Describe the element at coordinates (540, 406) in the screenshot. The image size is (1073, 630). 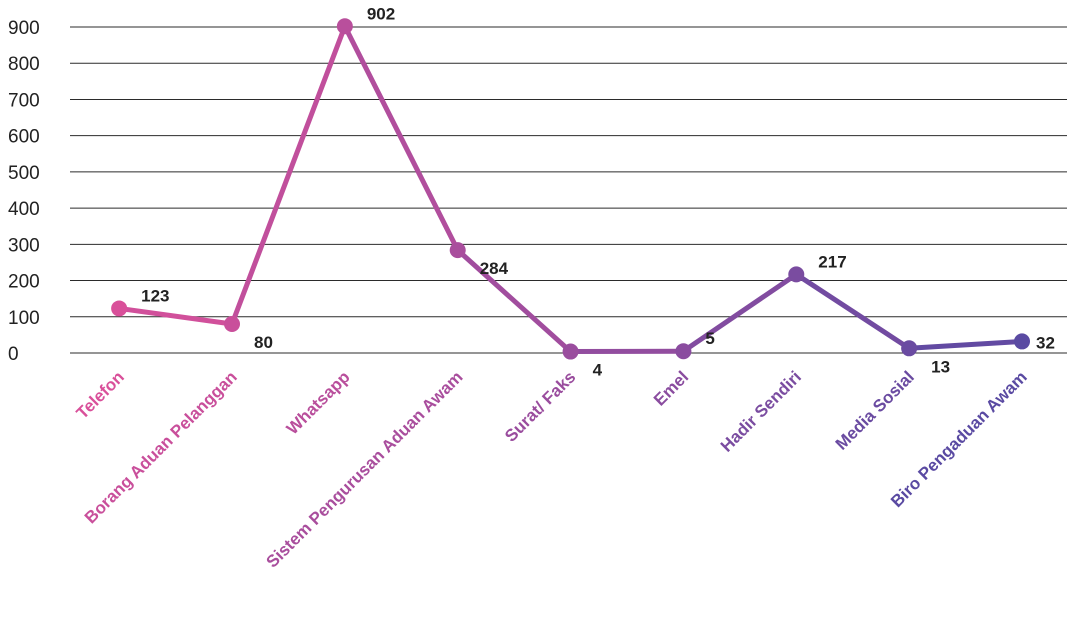
I see `x-tick-label: Surat/ Faks` at that location.